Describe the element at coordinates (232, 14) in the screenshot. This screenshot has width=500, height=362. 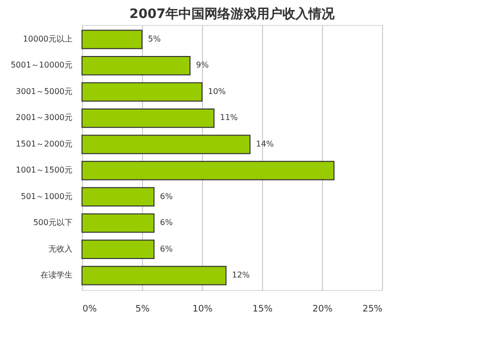
I see `chart-title: 2007年中国网络游戏用户收入情况` at that location.